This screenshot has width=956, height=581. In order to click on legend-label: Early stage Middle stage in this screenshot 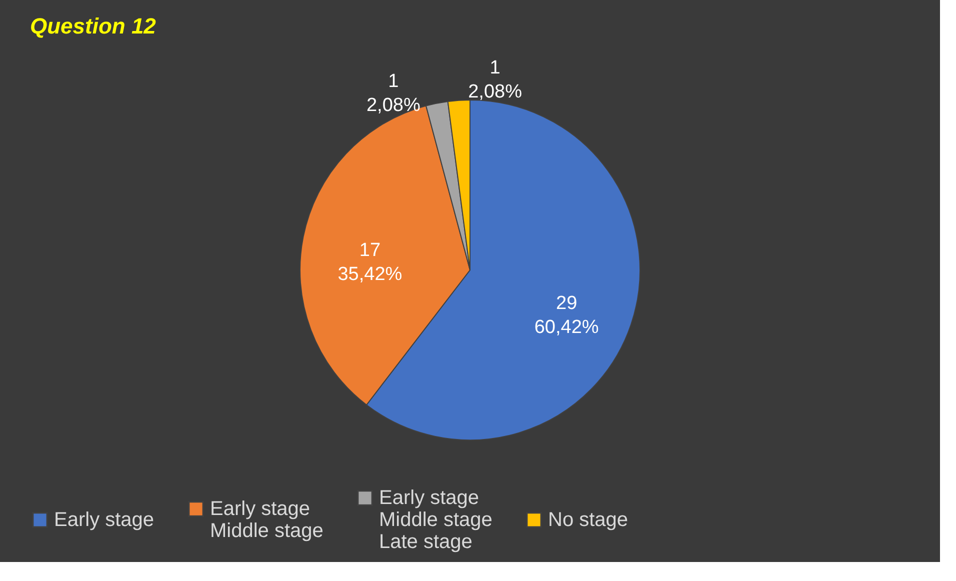, I will do `click(267, 520)`.